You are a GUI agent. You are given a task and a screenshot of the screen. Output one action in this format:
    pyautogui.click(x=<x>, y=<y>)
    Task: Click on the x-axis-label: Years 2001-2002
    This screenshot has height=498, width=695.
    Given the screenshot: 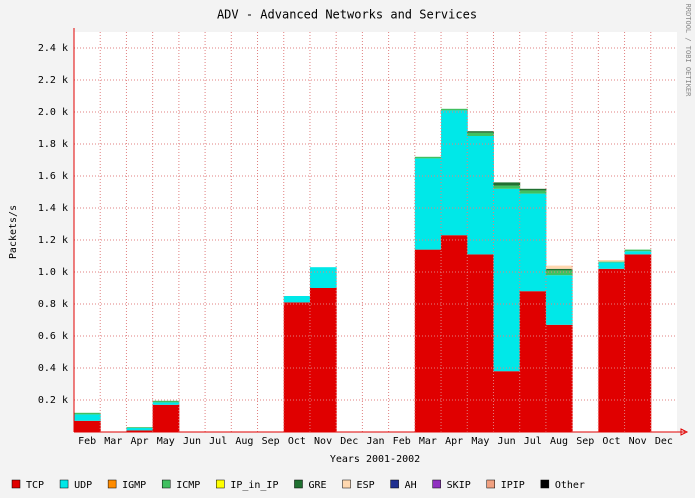 What is the action you would take?
    pyautogui.click(x=375, y=459)
    